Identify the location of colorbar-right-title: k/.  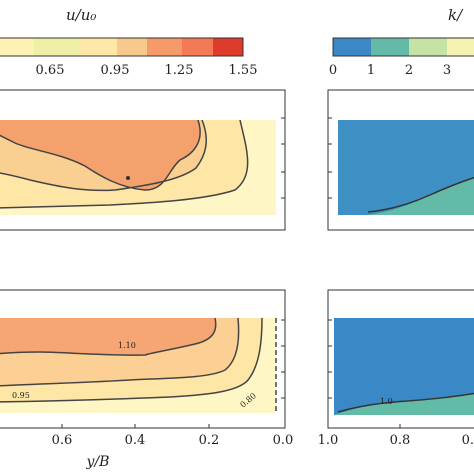
(456, 15).